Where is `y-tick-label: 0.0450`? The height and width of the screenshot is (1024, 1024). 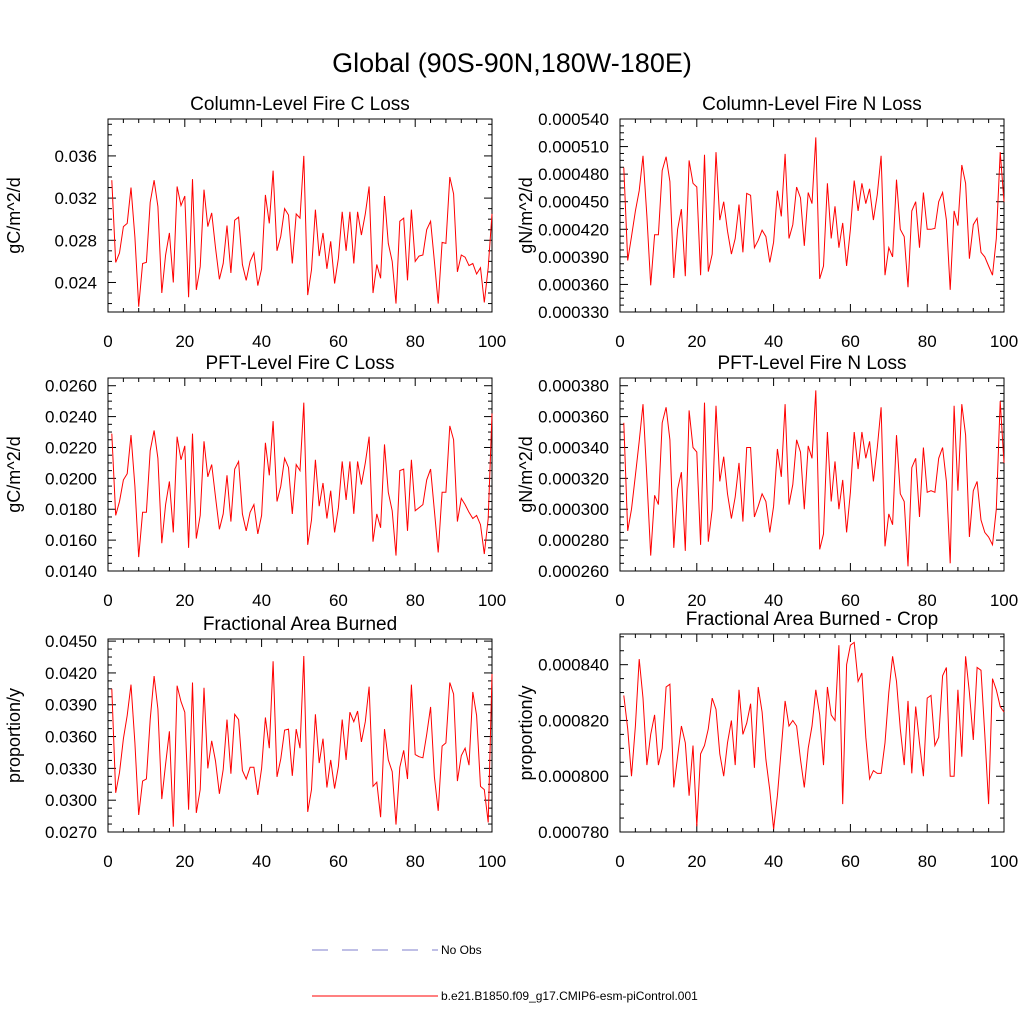
y-tick-label: 0.0450 is located at coordinates (71, 641).